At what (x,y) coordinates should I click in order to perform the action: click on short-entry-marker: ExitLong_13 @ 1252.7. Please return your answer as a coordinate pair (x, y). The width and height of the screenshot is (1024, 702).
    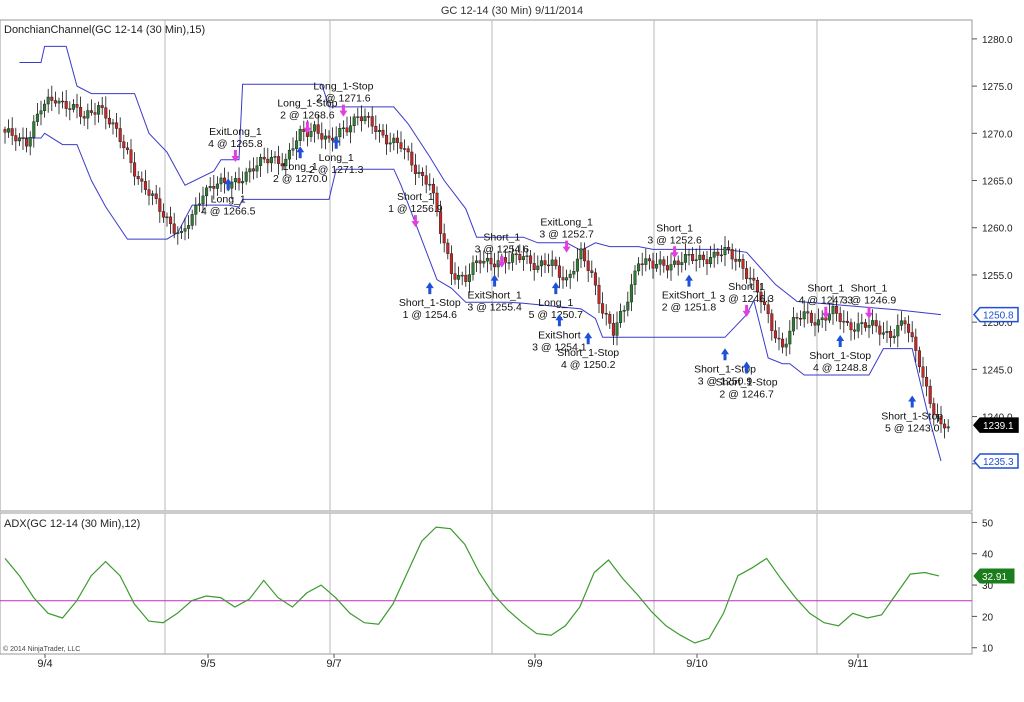
    Looking at the image, I should click on (566, 235).